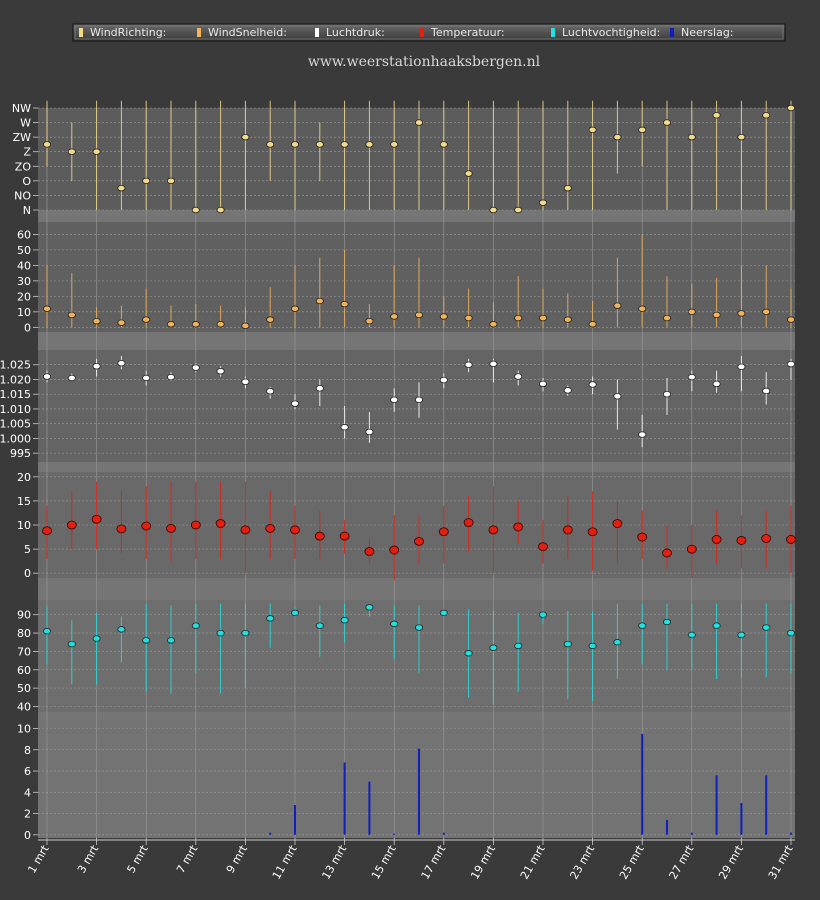 The width and height of the screenshot is (820, 900). I want to click on series-temperatuur, so click(419, 531).